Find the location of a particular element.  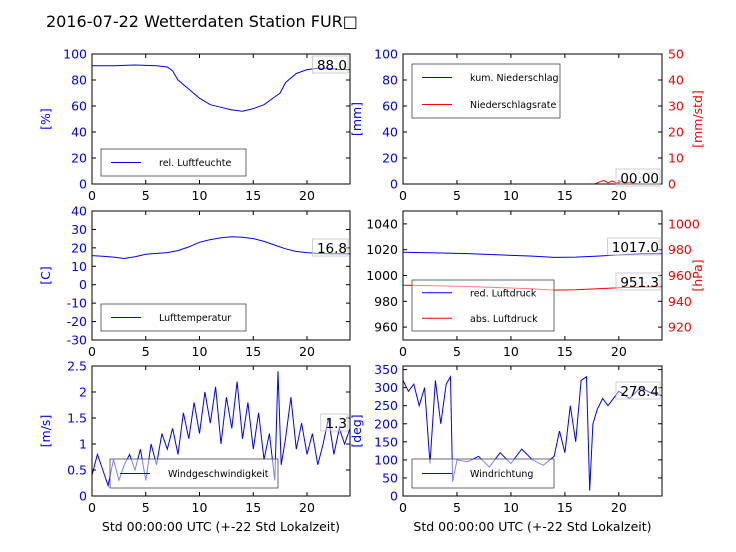

y-tick-right-label: 1000 is located at coordinates (684, 223).